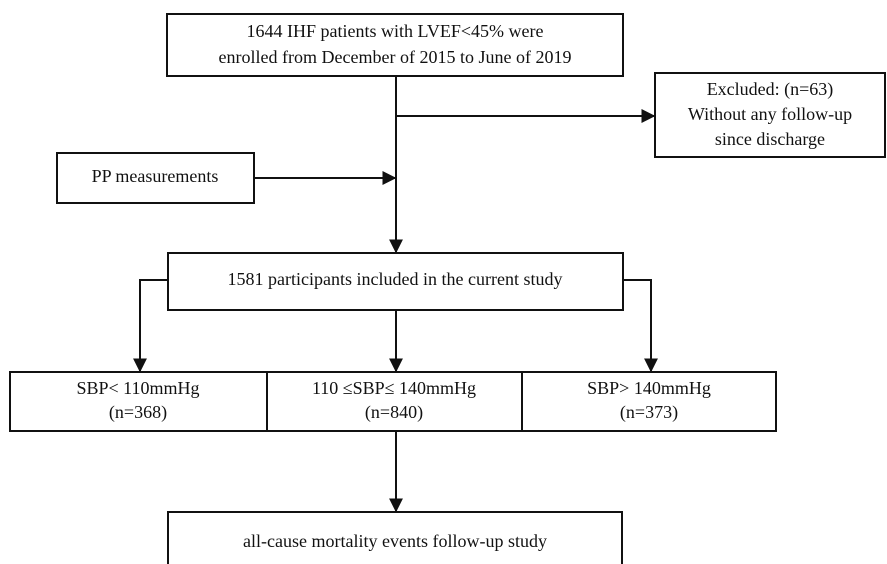 This screenshot has width=887, height=564. What do you see at coordinates (770, 139) in the screenshot?
I see `box-text: since discharge` at bounding box center [770, 139].